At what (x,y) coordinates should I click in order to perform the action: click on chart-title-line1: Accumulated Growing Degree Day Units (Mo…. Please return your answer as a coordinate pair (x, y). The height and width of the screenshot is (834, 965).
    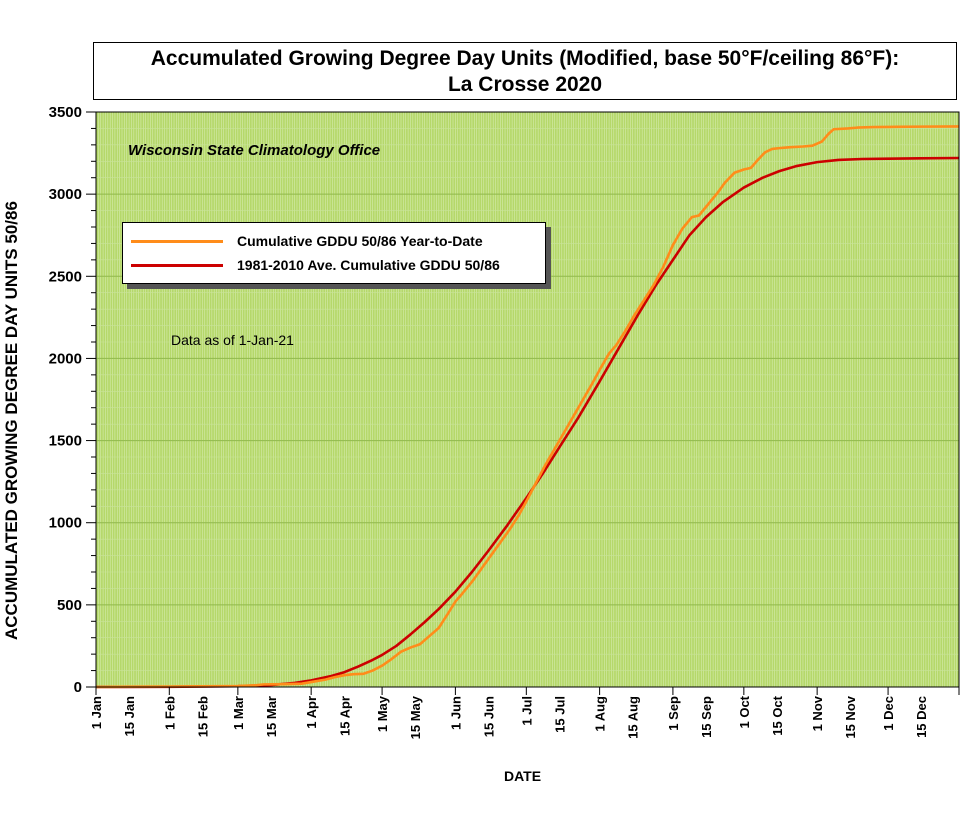
    Looking at the image, I should click on (525, 58).